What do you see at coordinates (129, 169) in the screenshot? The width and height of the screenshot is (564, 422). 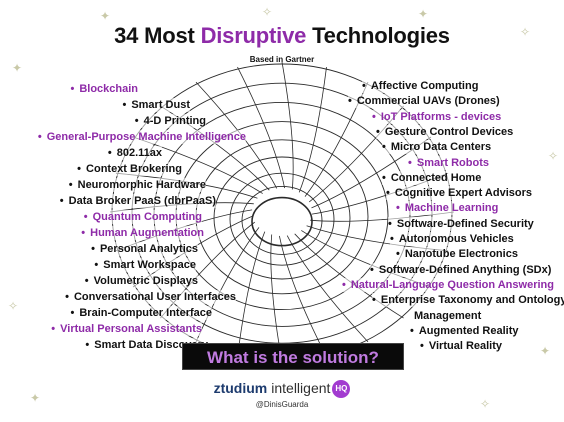 I see `technology-item: • Context Brokering` at bounding box center [129, 169].